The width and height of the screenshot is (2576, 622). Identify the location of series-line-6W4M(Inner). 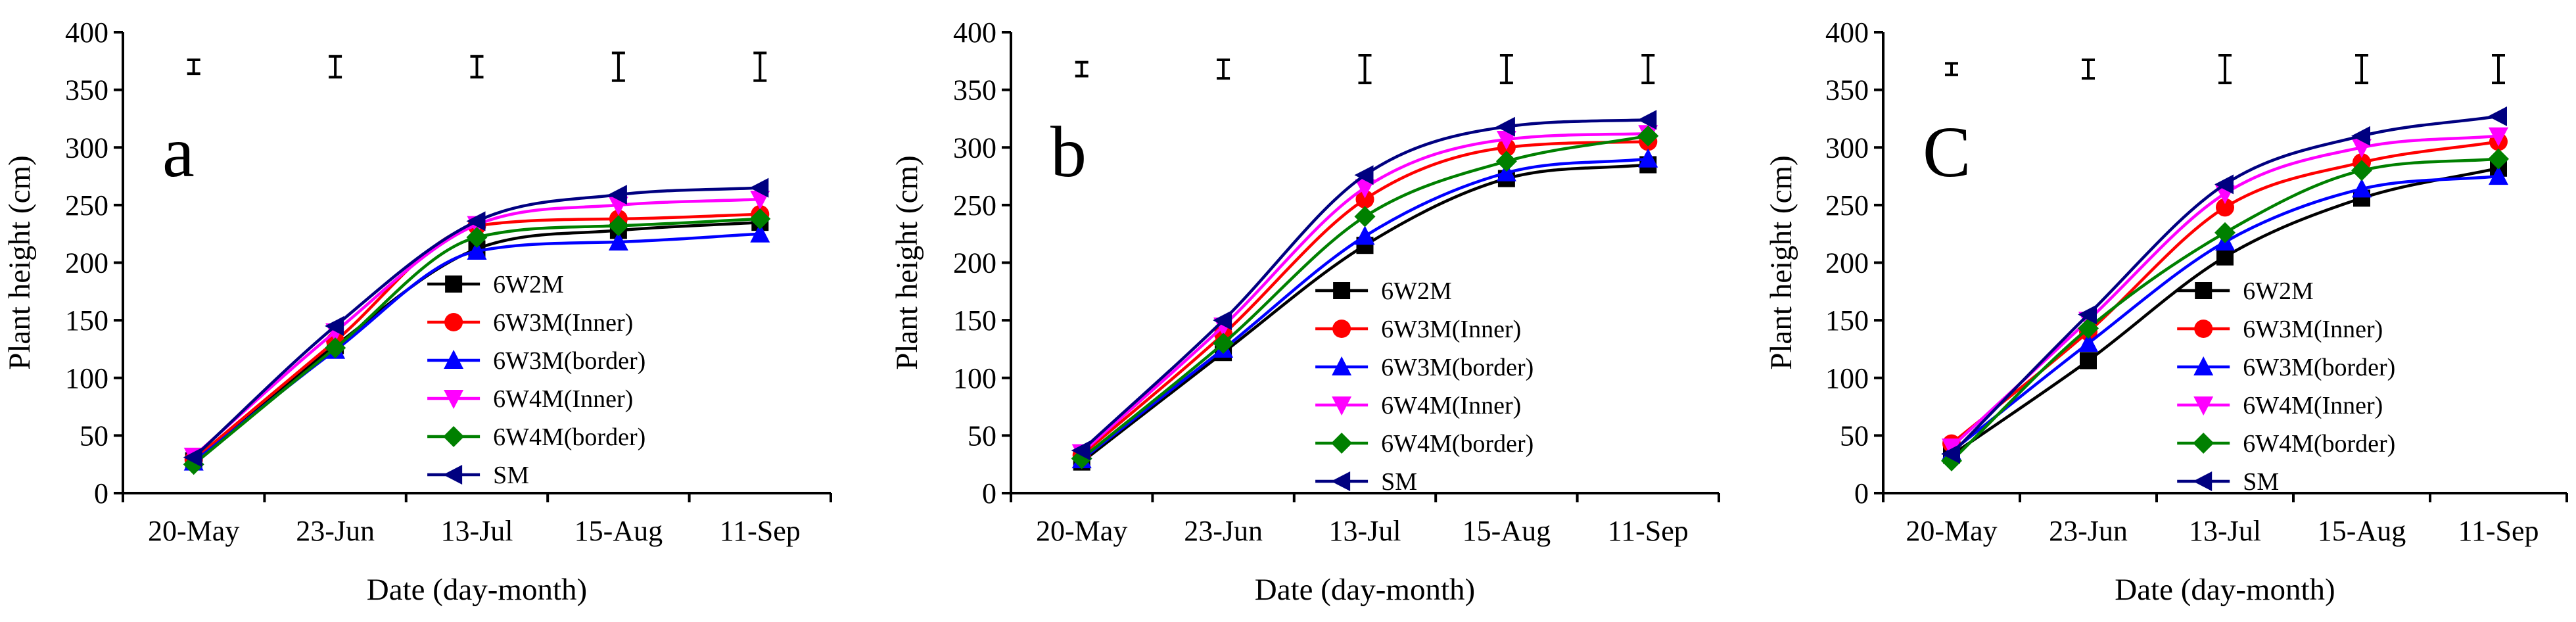
(1365, 293).